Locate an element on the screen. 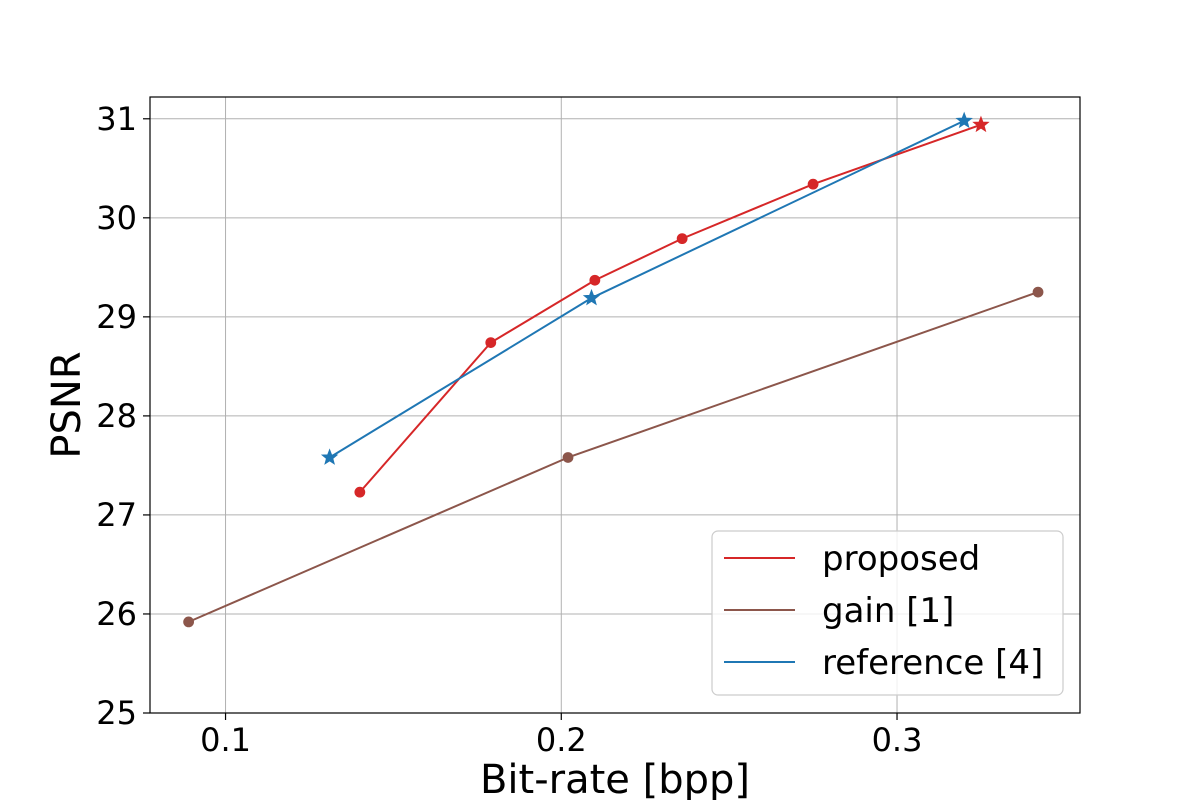  y-tick-label: 27 is located at coordinates (116, 515).